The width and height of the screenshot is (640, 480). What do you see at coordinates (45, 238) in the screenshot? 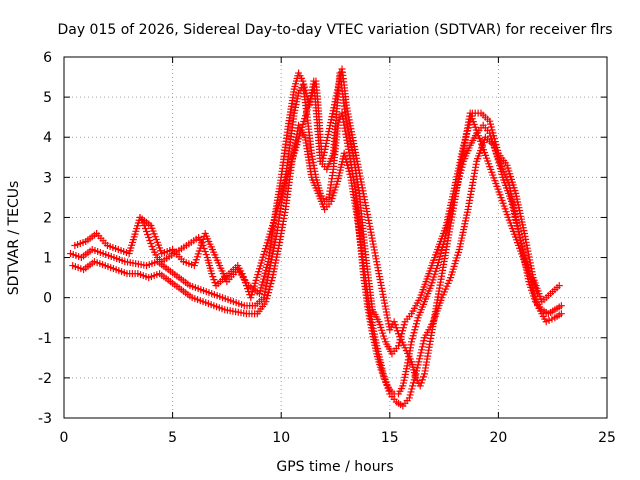
I see `y-tick-labels: -3 -2 -1 0 1 2 3 4 5 6` at bounding box center [45, 238].